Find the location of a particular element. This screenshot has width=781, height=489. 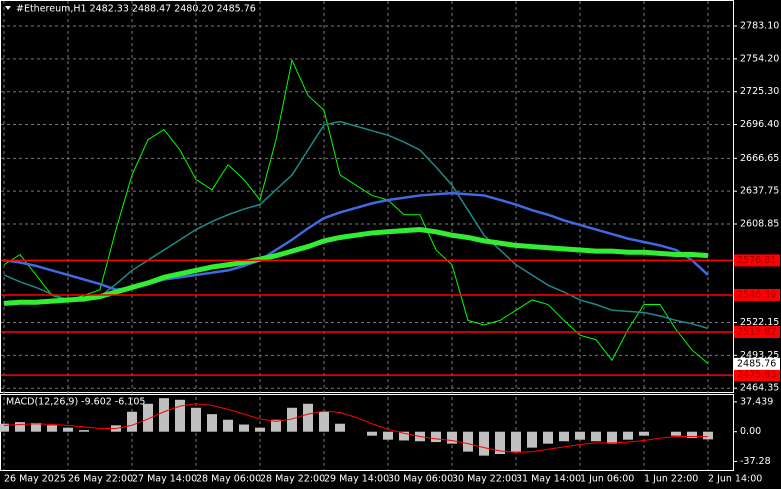

price-label: 2485.76 is located at coordinates (756, 363).